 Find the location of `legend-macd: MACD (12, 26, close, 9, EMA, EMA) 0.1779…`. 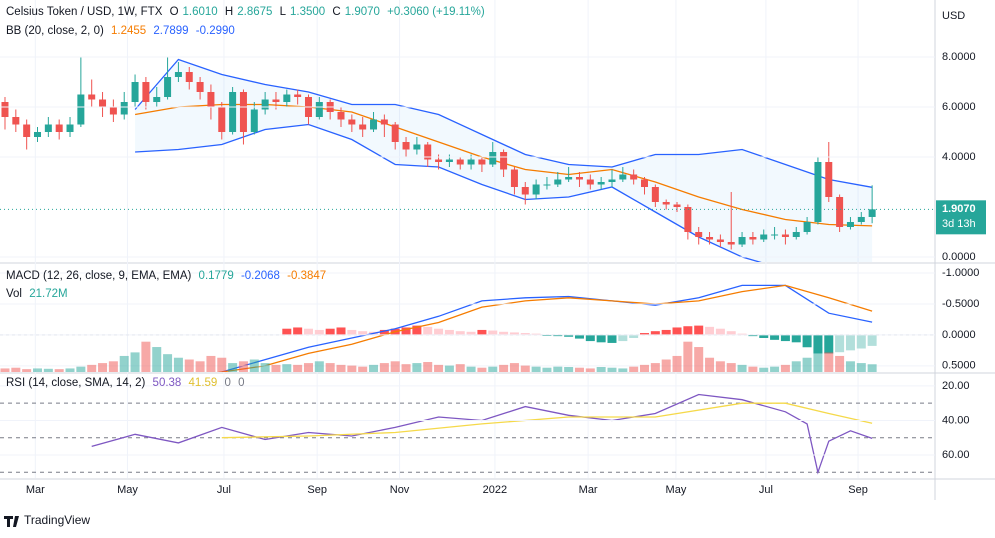

legend-macd: MACD (12, 26, close, 9, EMA, EMA) 0.1779… is located at coordinates (168, 276).